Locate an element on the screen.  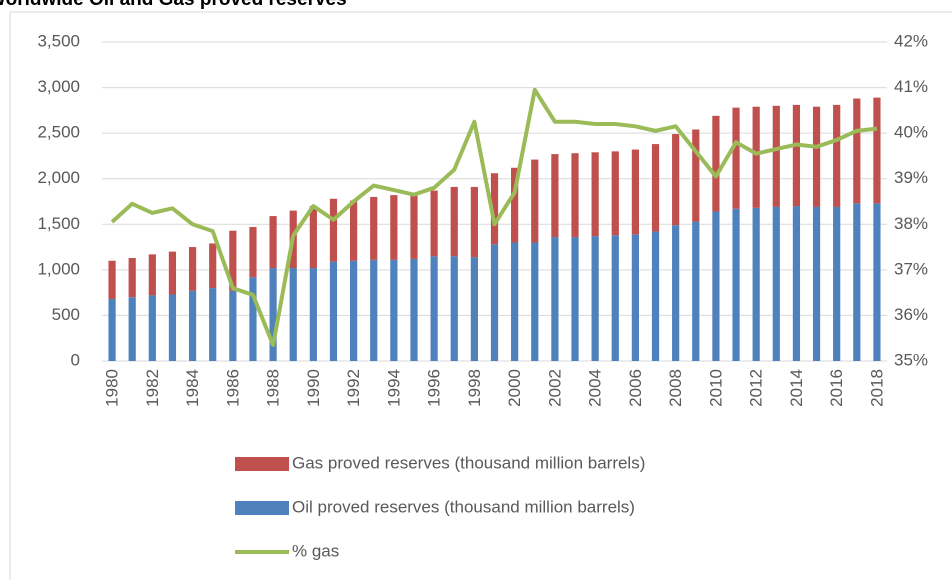
x-tick-label: 2012 is located at coordinates (756, 388).